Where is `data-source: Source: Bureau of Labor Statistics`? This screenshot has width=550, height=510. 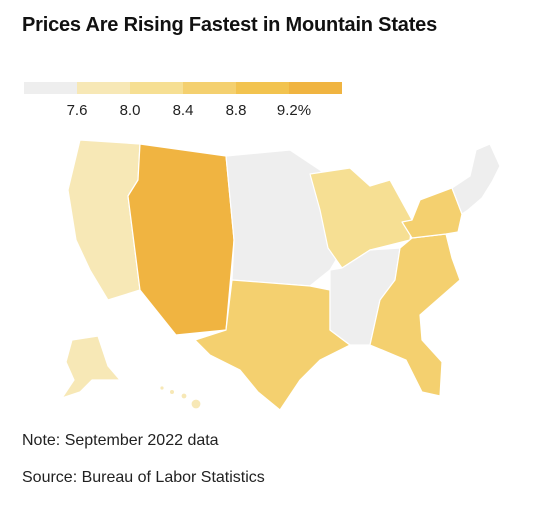
data-source: Source: Bureau of Labor Statistics is located at coordinates (143, 477).